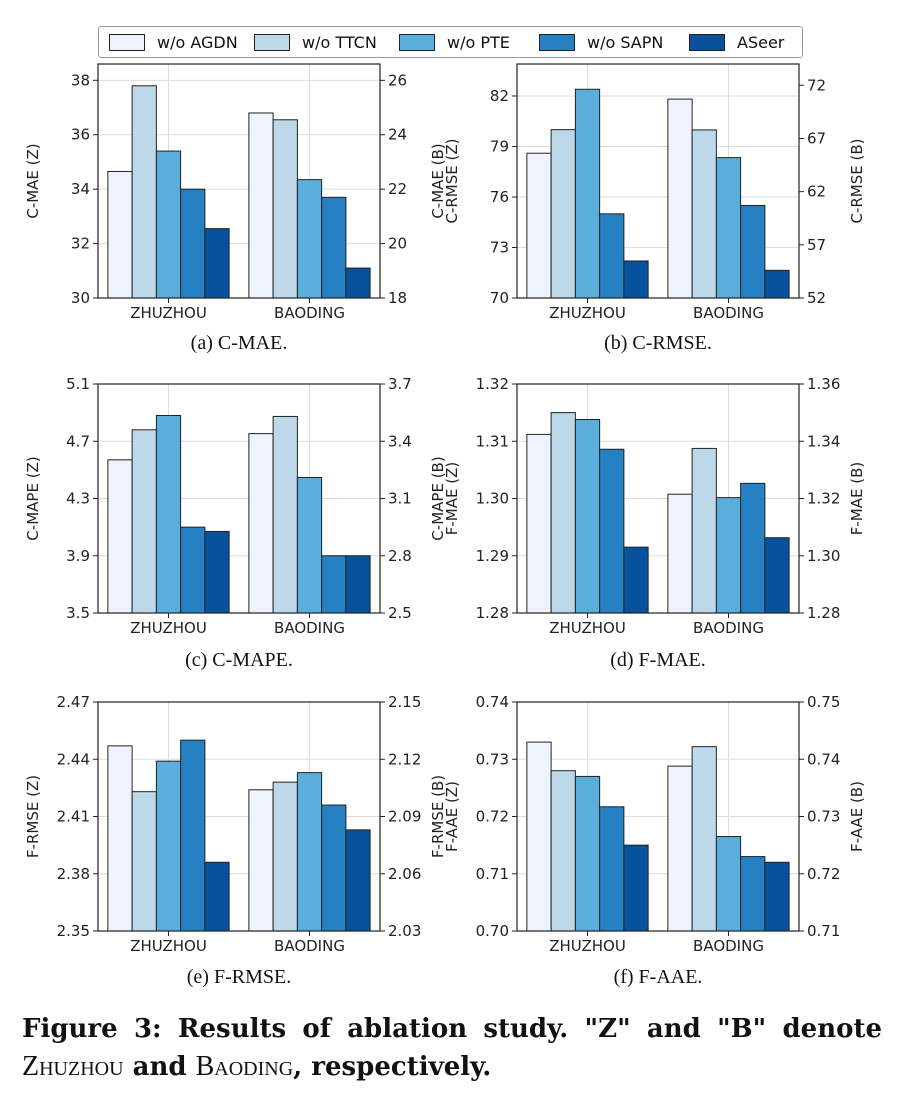 This screenshot has width=897, height=1112. I want to click on y2-tick-label: 72, so click(816, 85).